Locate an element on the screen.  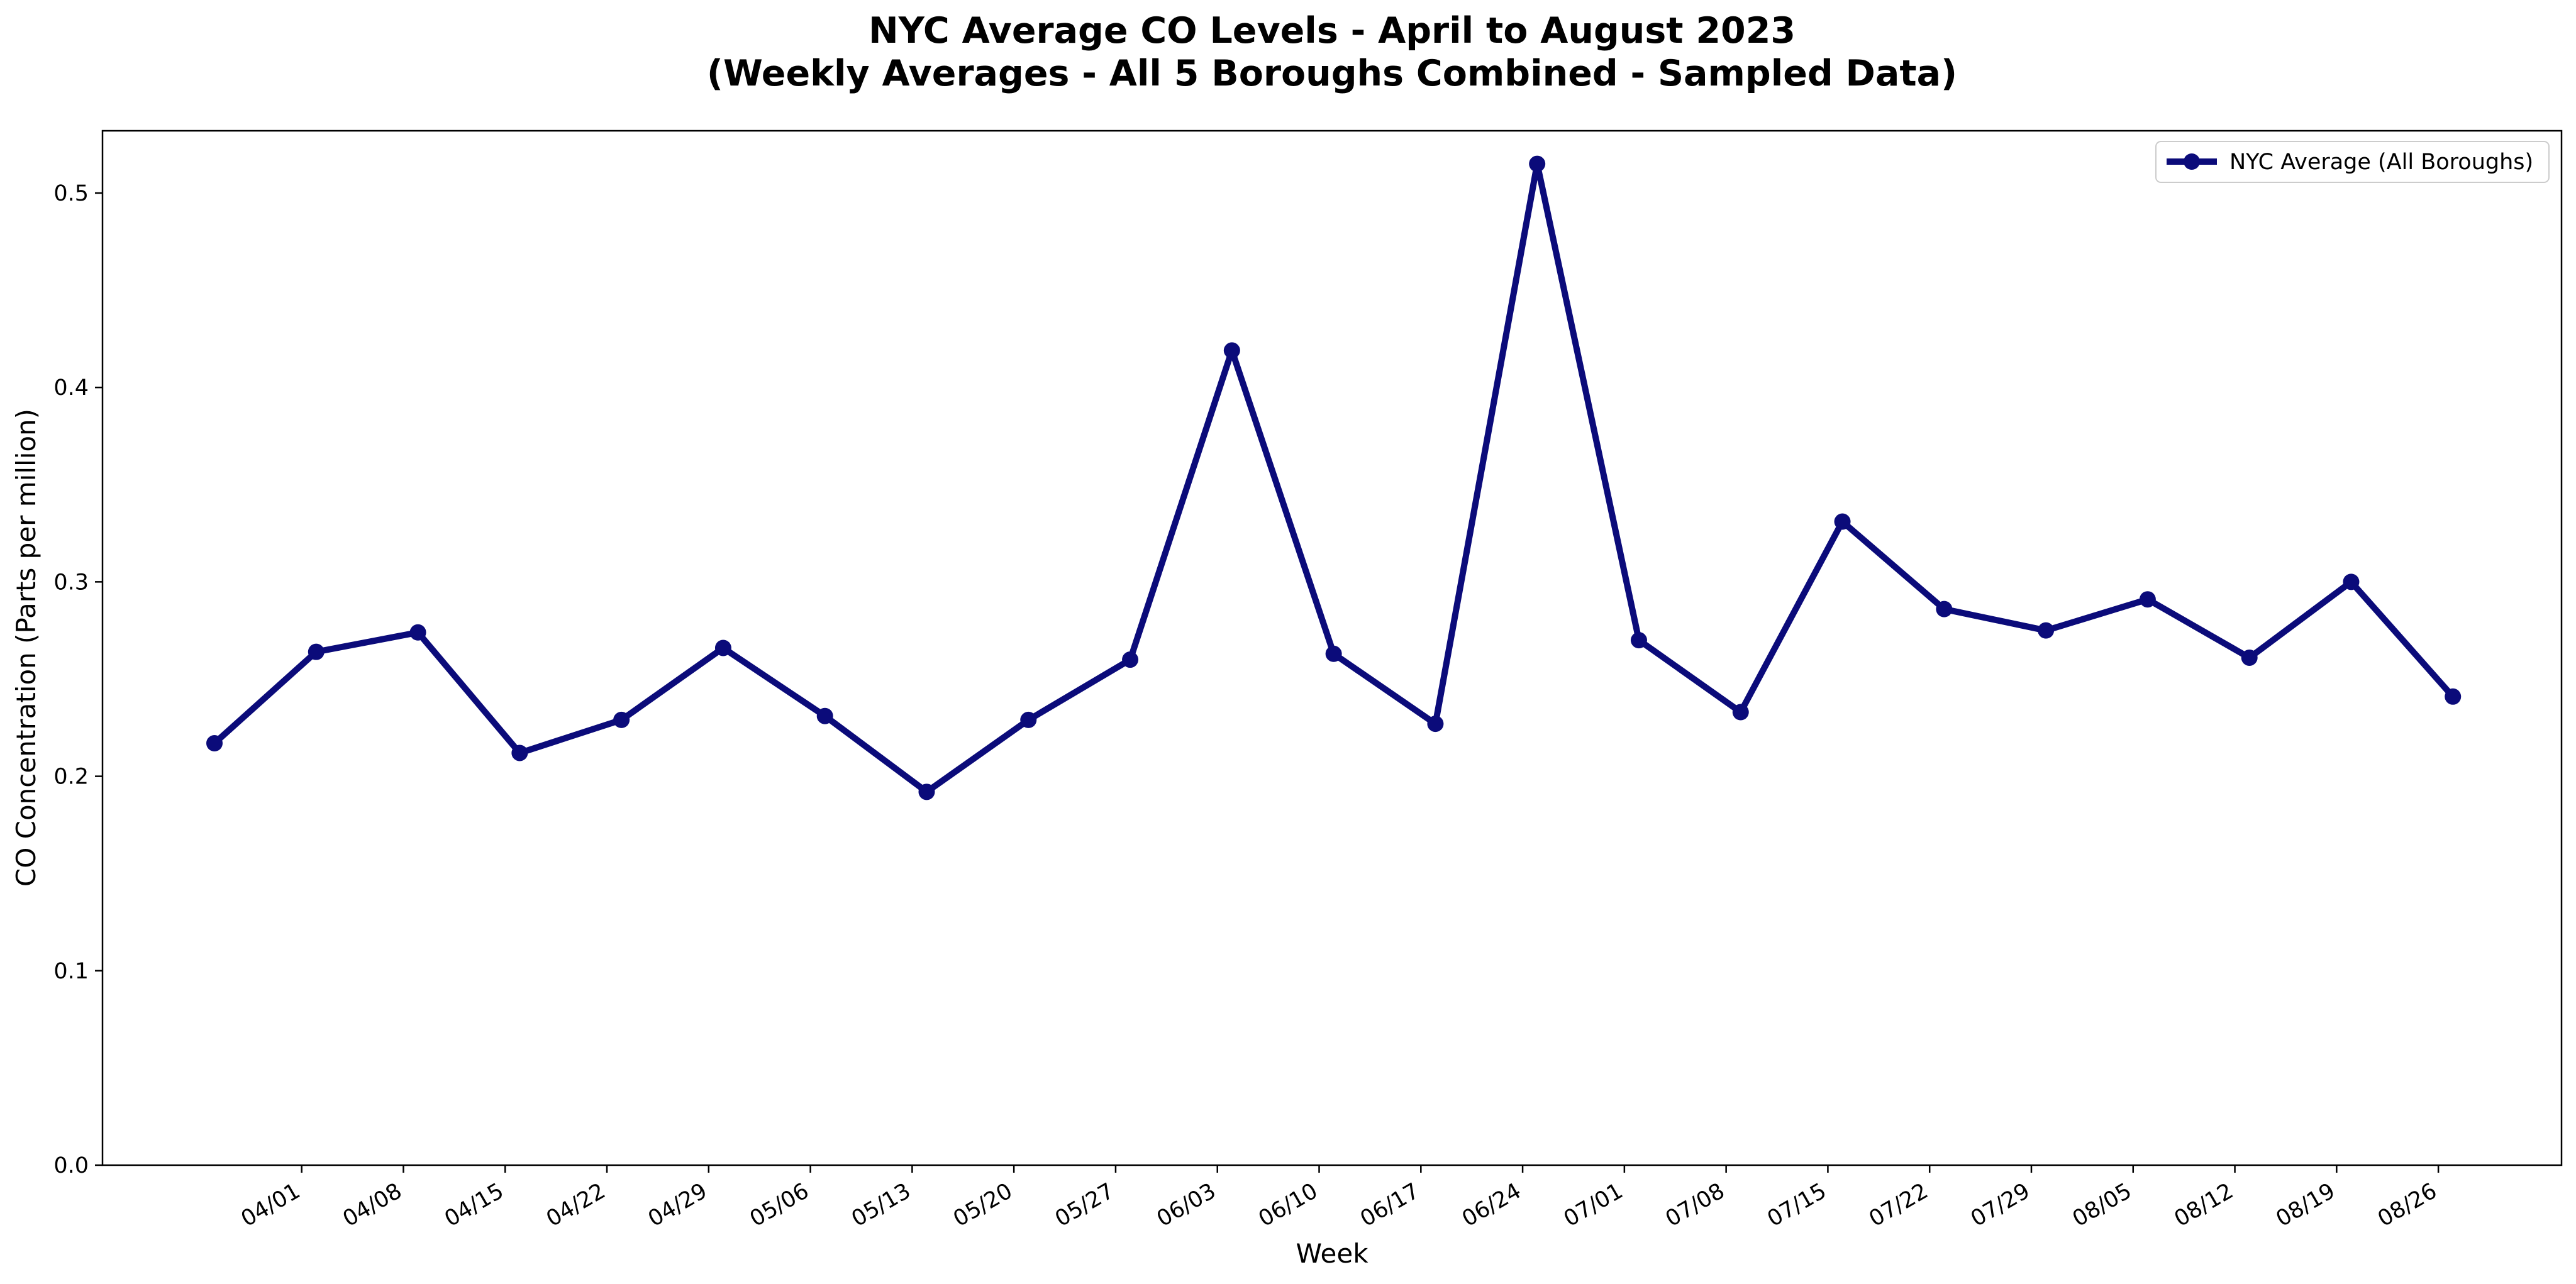
x-tick-label: 07/22 is located at coordinates (1898, 1205).